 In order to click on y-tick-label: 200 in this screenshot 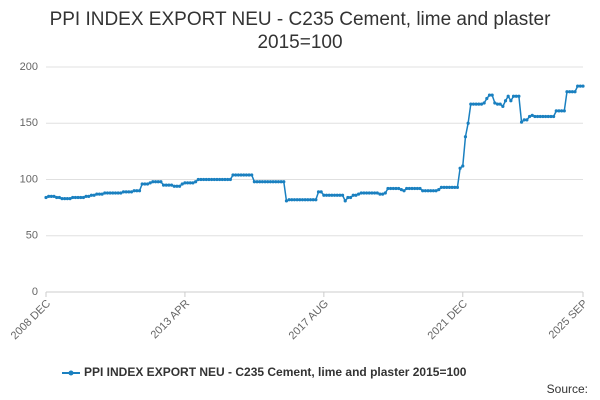, I will do `click(29, 67)`.